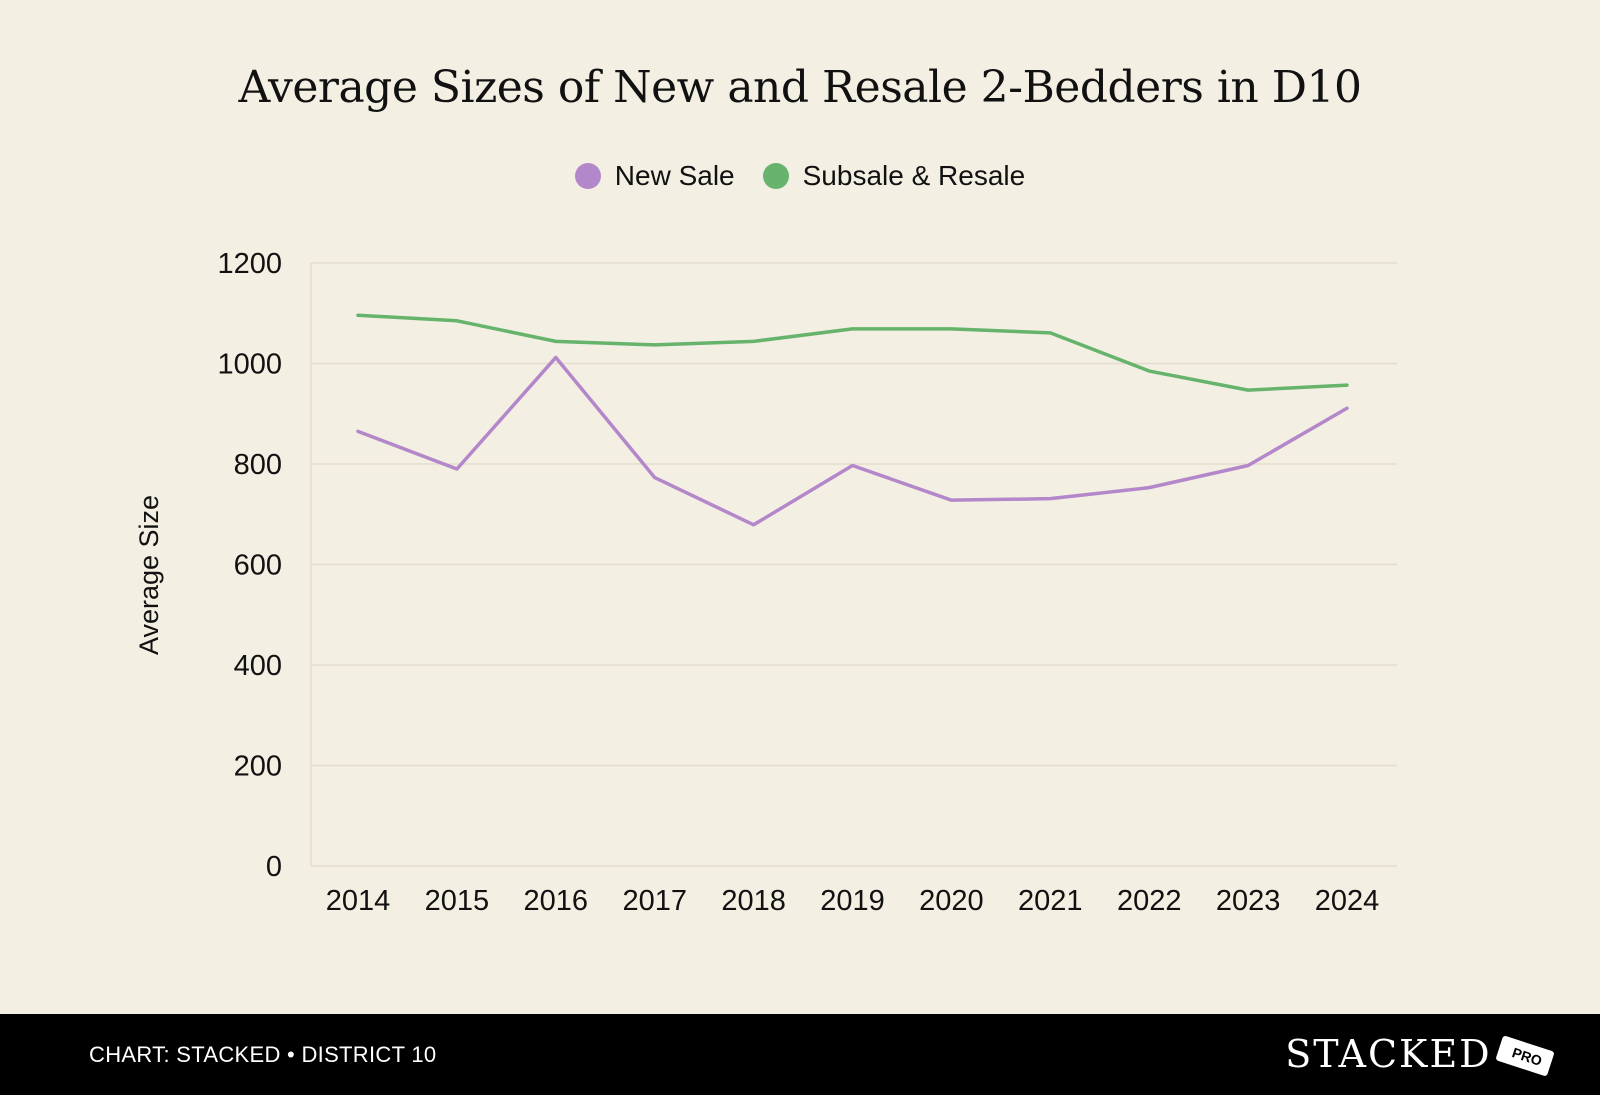 The image size is (1600, 1095). Describe the element at coordinates (258, 566) in the screenshot. I see `y-tick-label-600: 600` at that location.